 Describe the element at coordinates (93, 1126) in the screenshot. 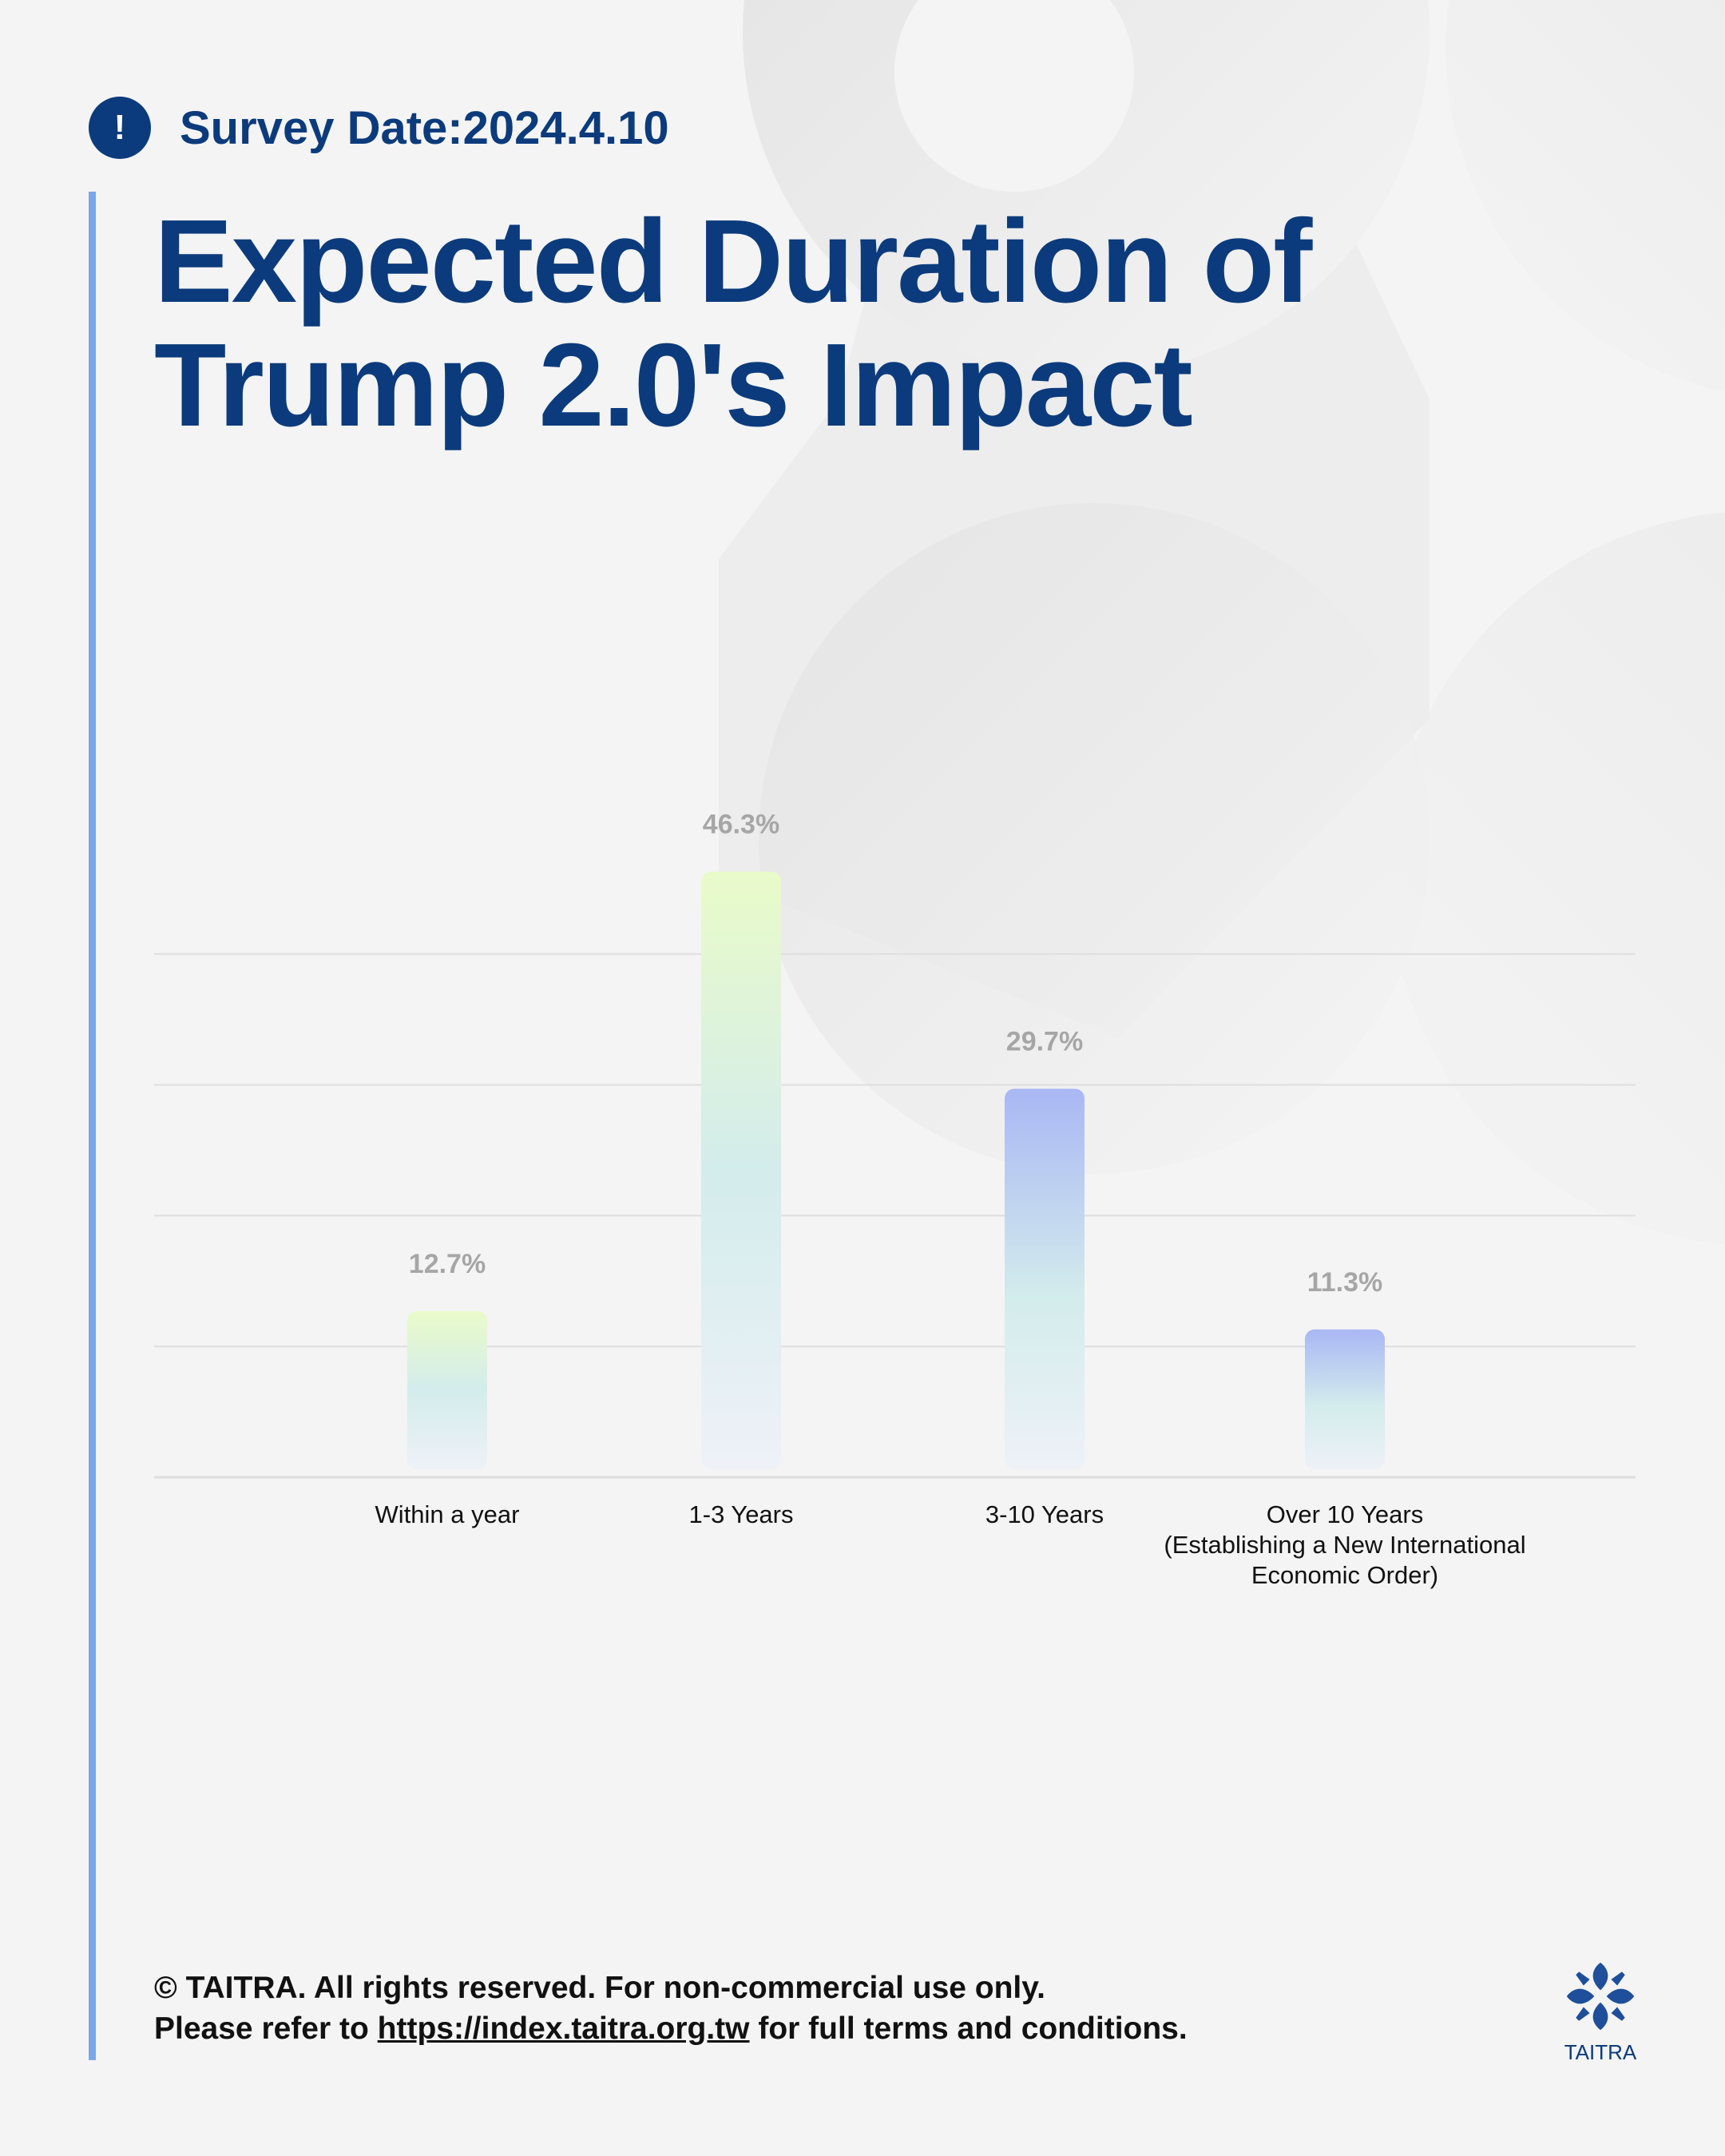

I see `accent-line` at that location.